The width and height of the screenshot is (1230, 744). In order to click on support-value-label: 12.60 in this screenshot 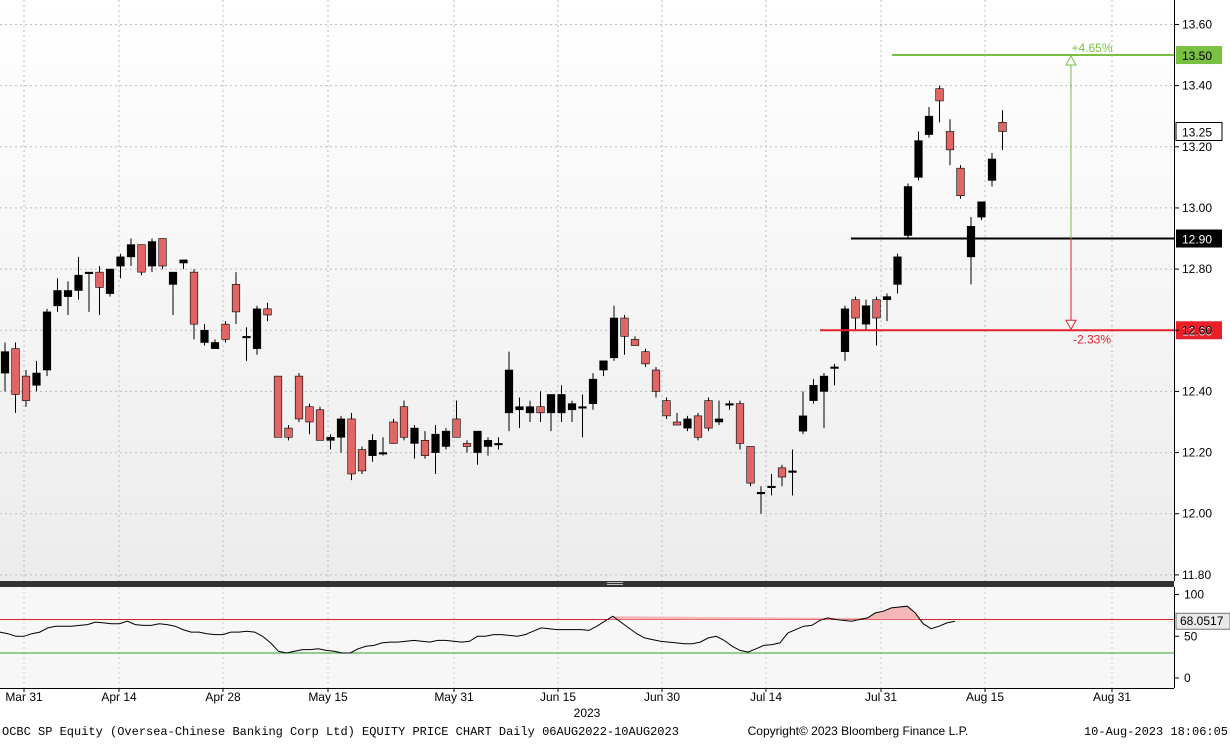, I will do `click(1197, 331)`.